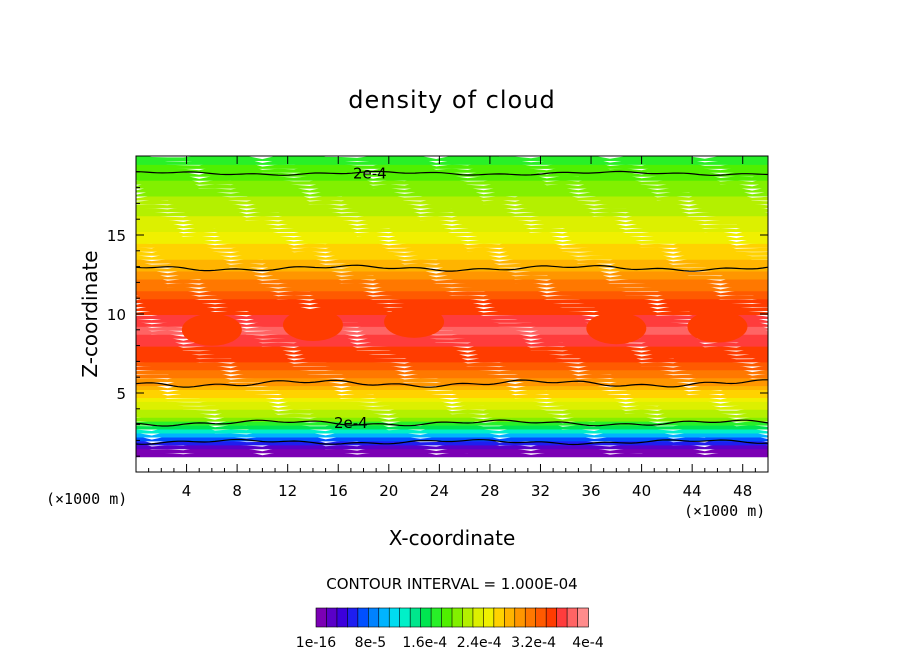 This screenshot has height=654, width=904. I want to click on colorbar-label: 4e-4, so click(588, 643).